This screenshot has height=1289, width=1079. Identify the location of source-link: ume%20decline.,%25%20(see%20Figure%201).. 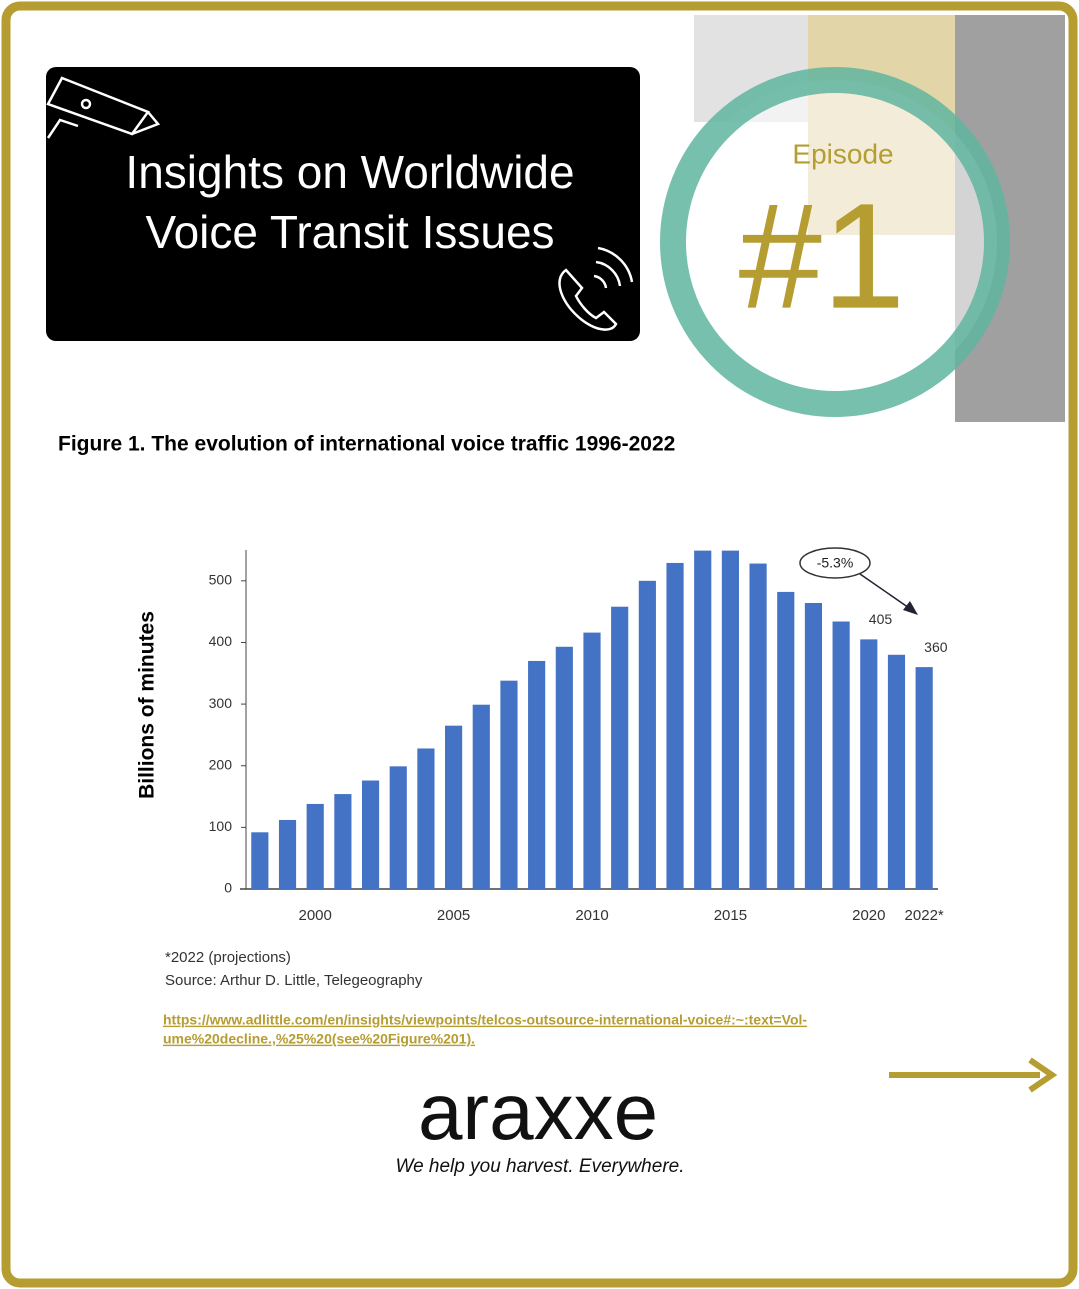
(319, 1039).